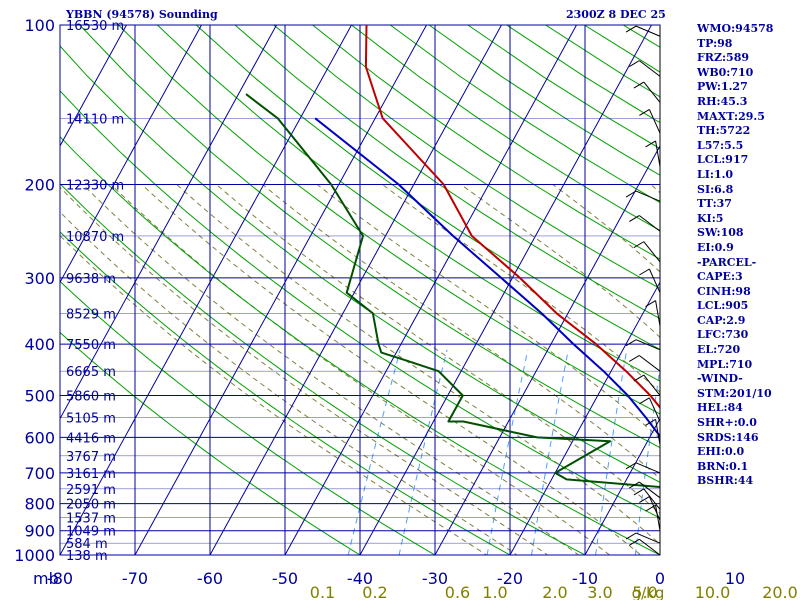 Image resolution: width=800 pixels, height=600 pixels. I want to click on index-item: MPL:710, so click(725, 364).